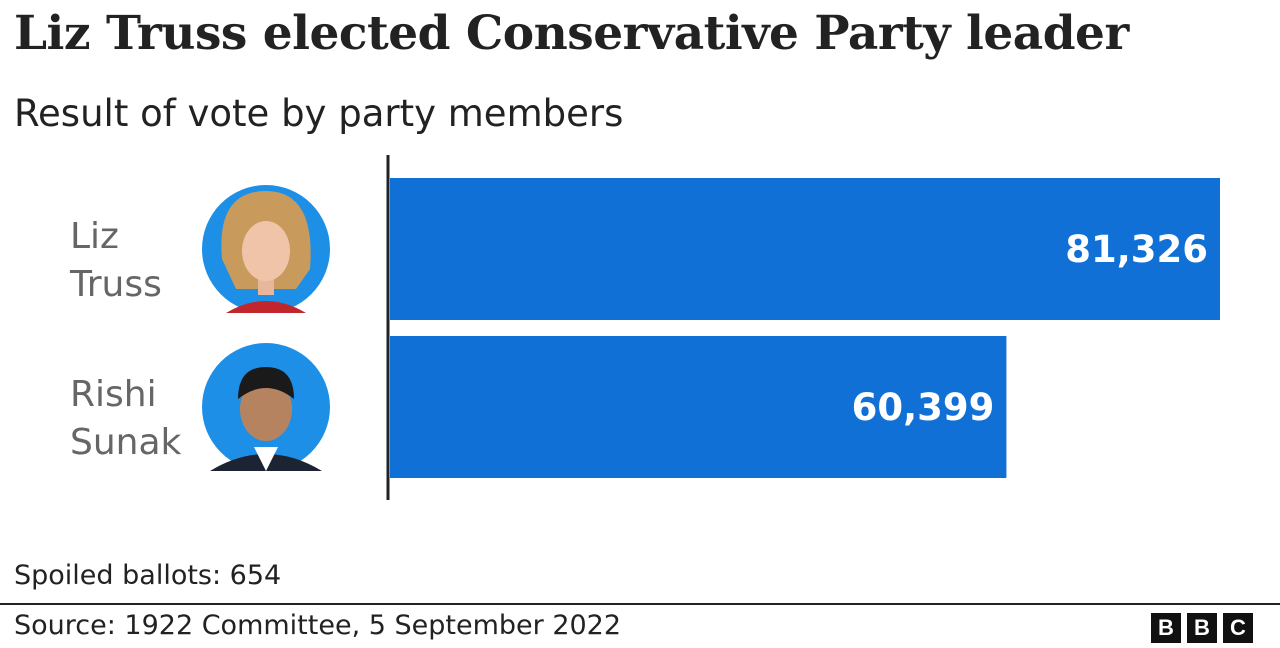 Image resolution: width=1280 pixels, height=648 pixels. What do you see at coordinates (126, 442) in the screenshot?
I see `category-label: Sunak` at bounding box center [126, 442].